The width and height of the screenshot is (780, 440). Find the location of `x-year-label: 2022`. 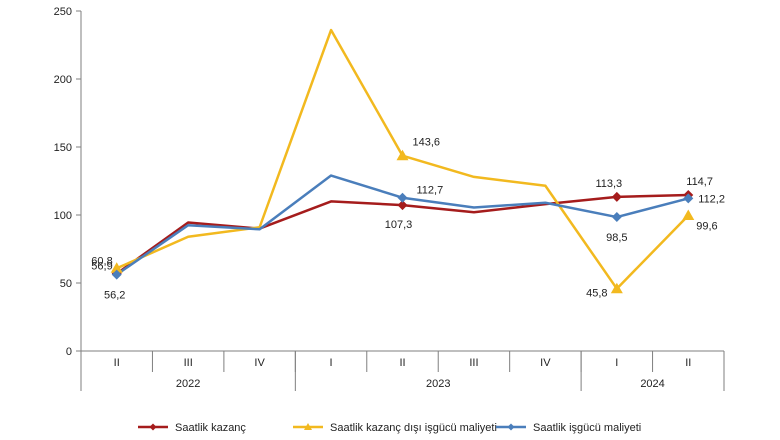

x-year-label: 2022 is located at coordinates (188, 384).